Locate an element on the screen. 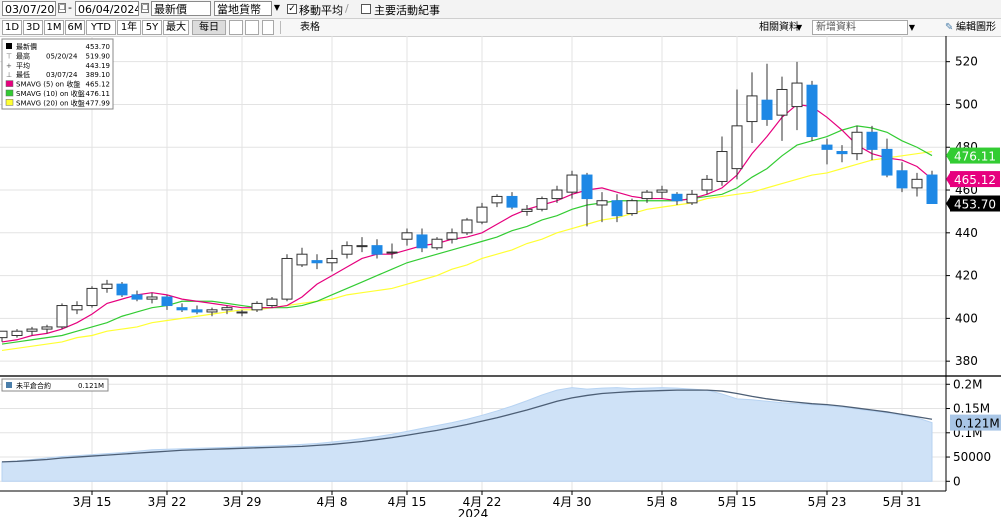  date-from-input: 03/07/2024 is located at coordinates (29, 8).